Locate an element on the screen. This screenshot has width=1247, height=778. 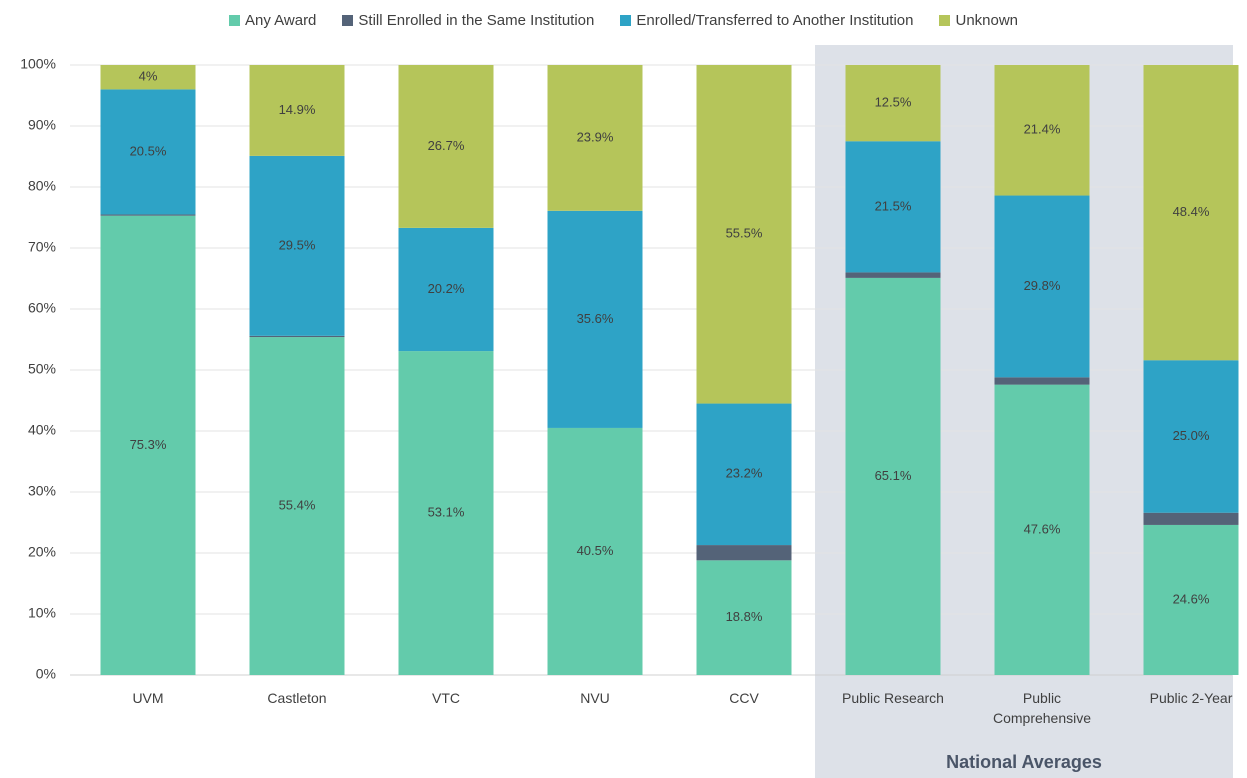
data-label: 12.5% is located at coordinates (893, 102).